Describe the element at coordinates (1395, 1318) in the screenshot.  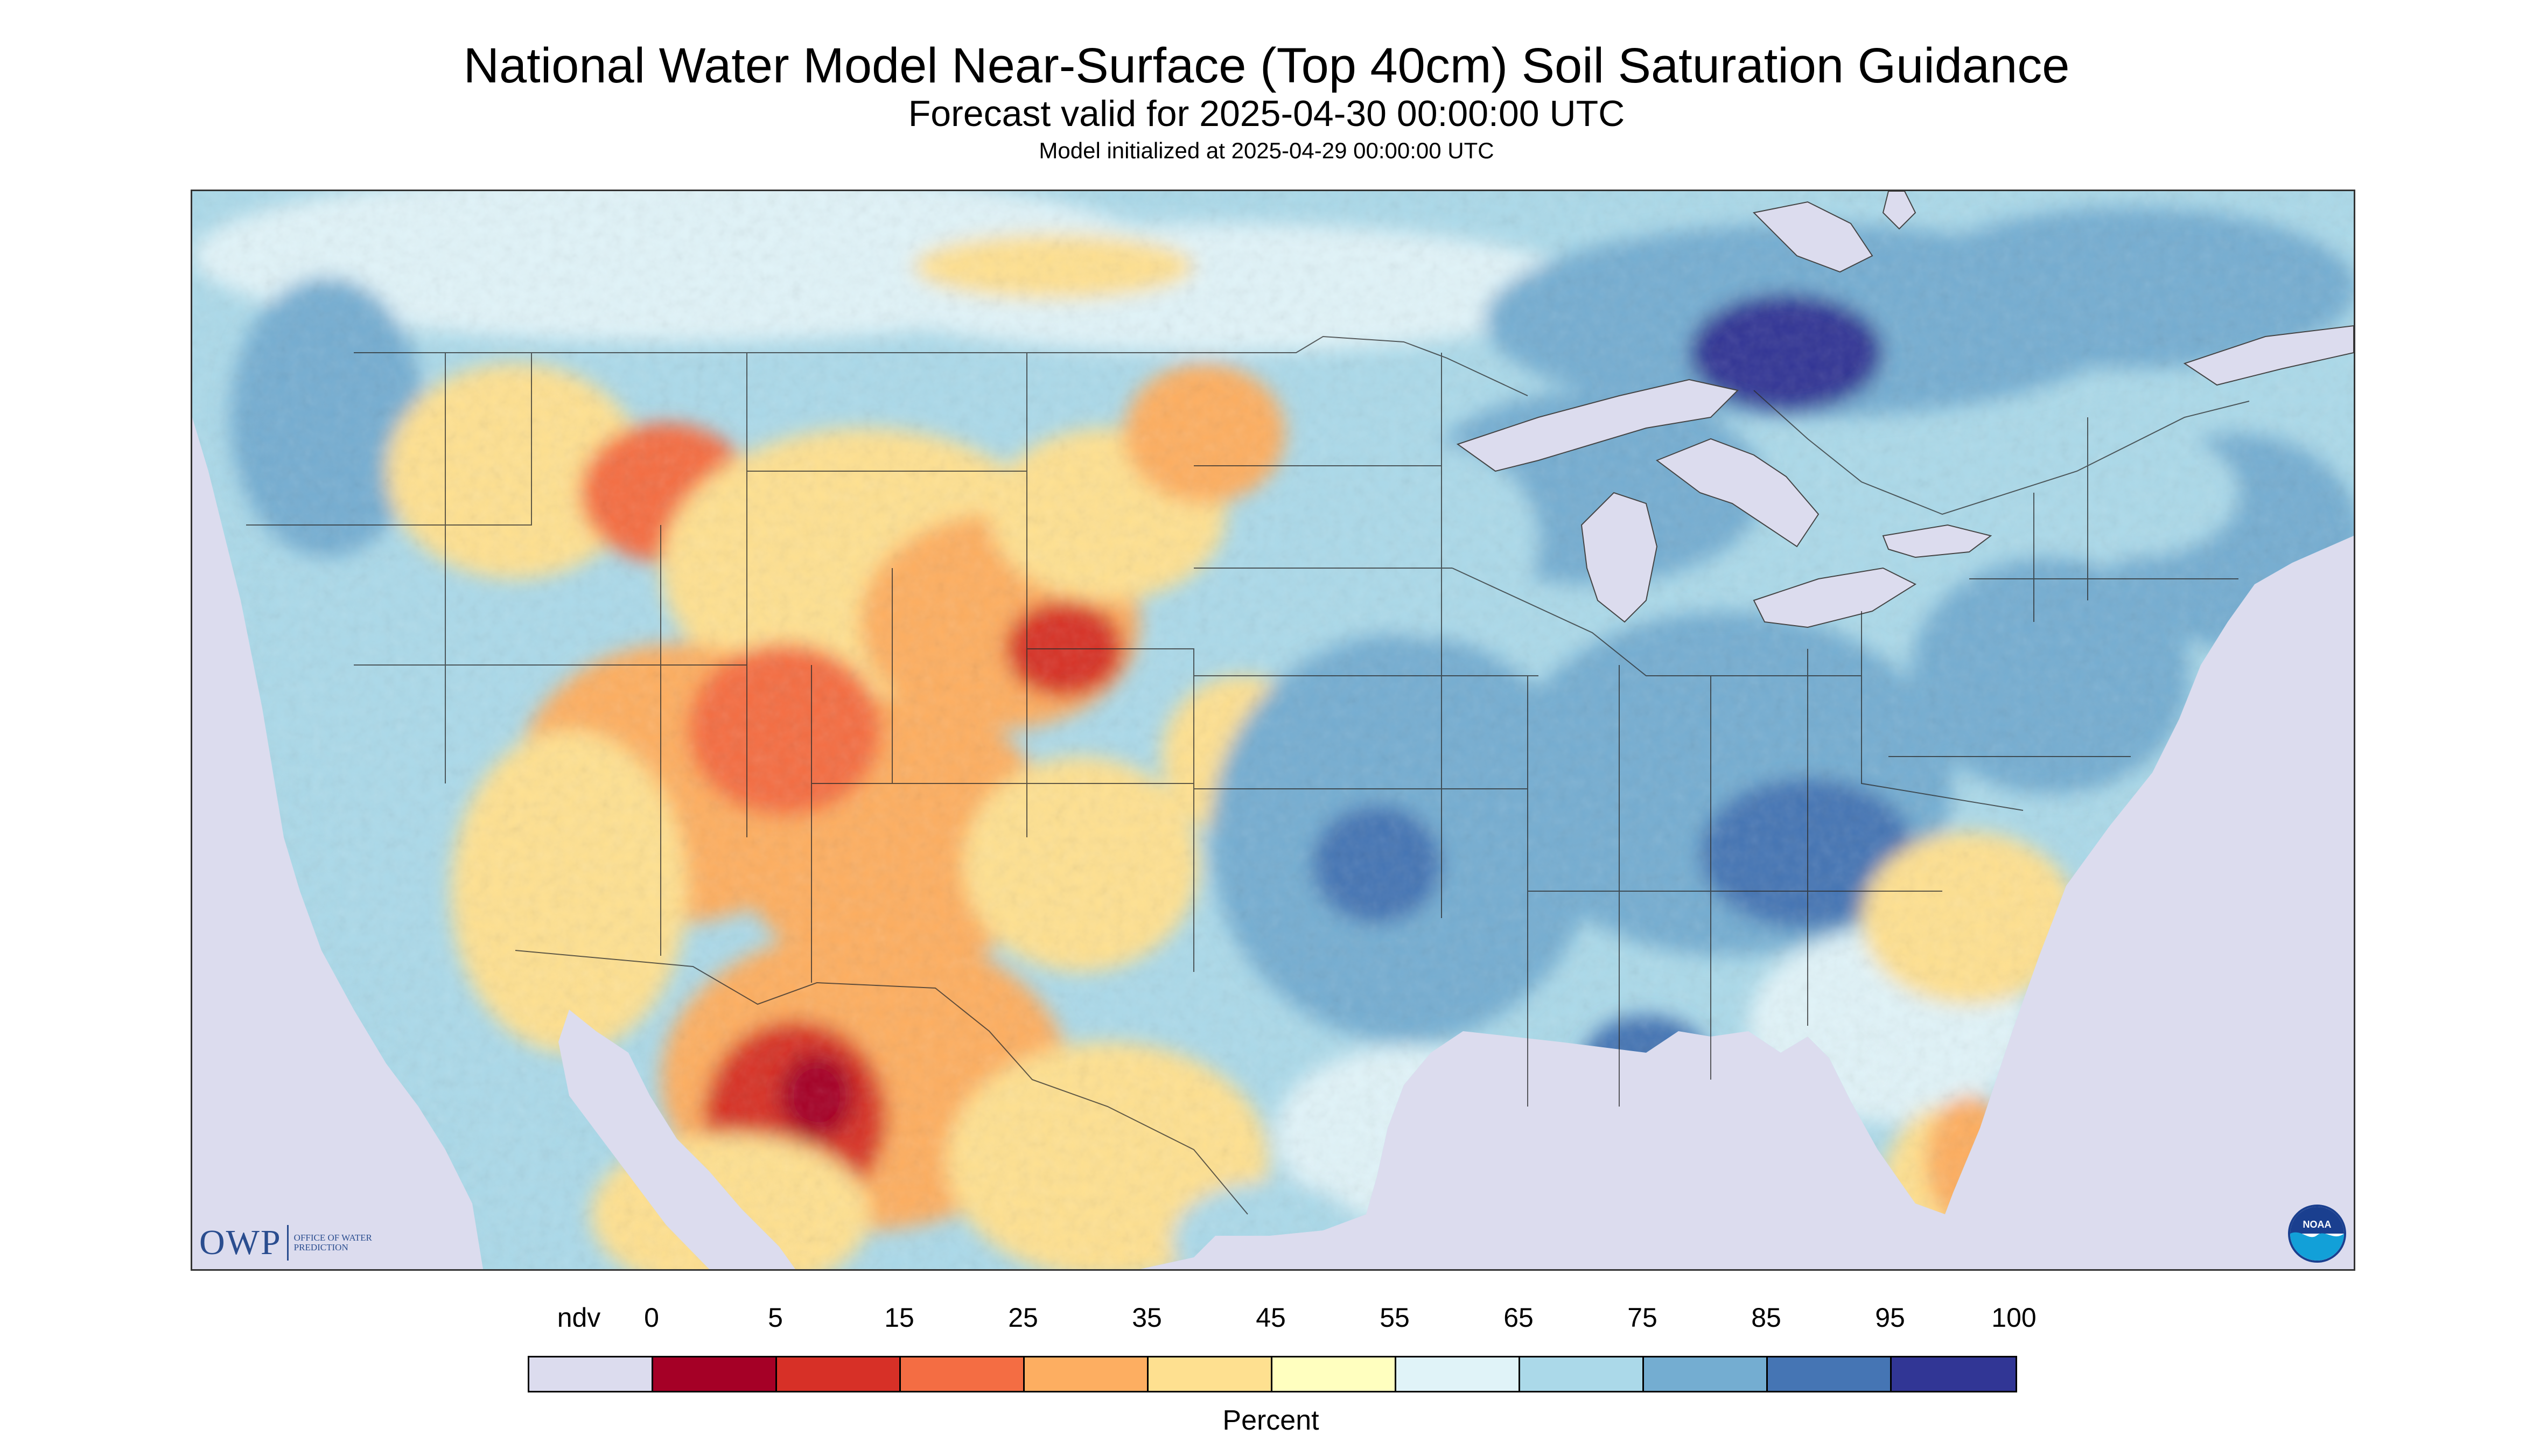
I see `legend-tick-label: 55` at that location.